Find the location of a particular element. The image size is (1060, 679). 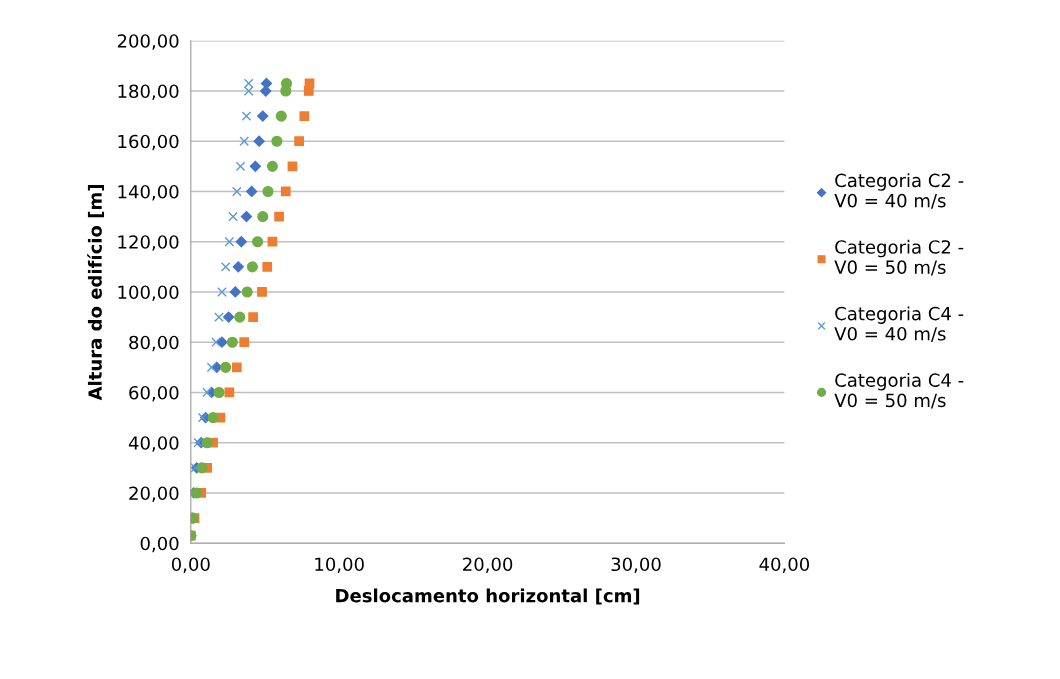

y-tick-label: 0,00 is located at coordinates (159, 544).